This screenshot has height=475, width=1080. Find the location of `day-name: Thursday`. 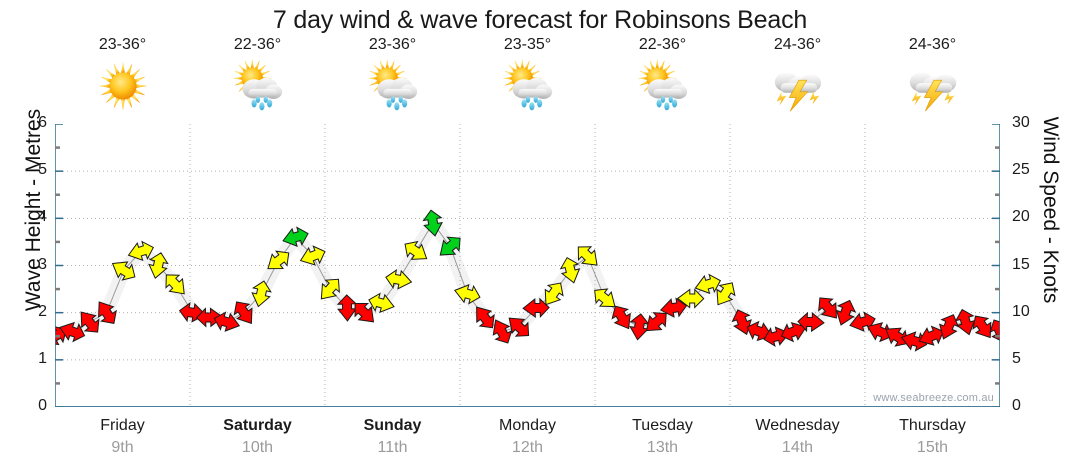

day-name: Thursday is located at coordinates (932, 425).